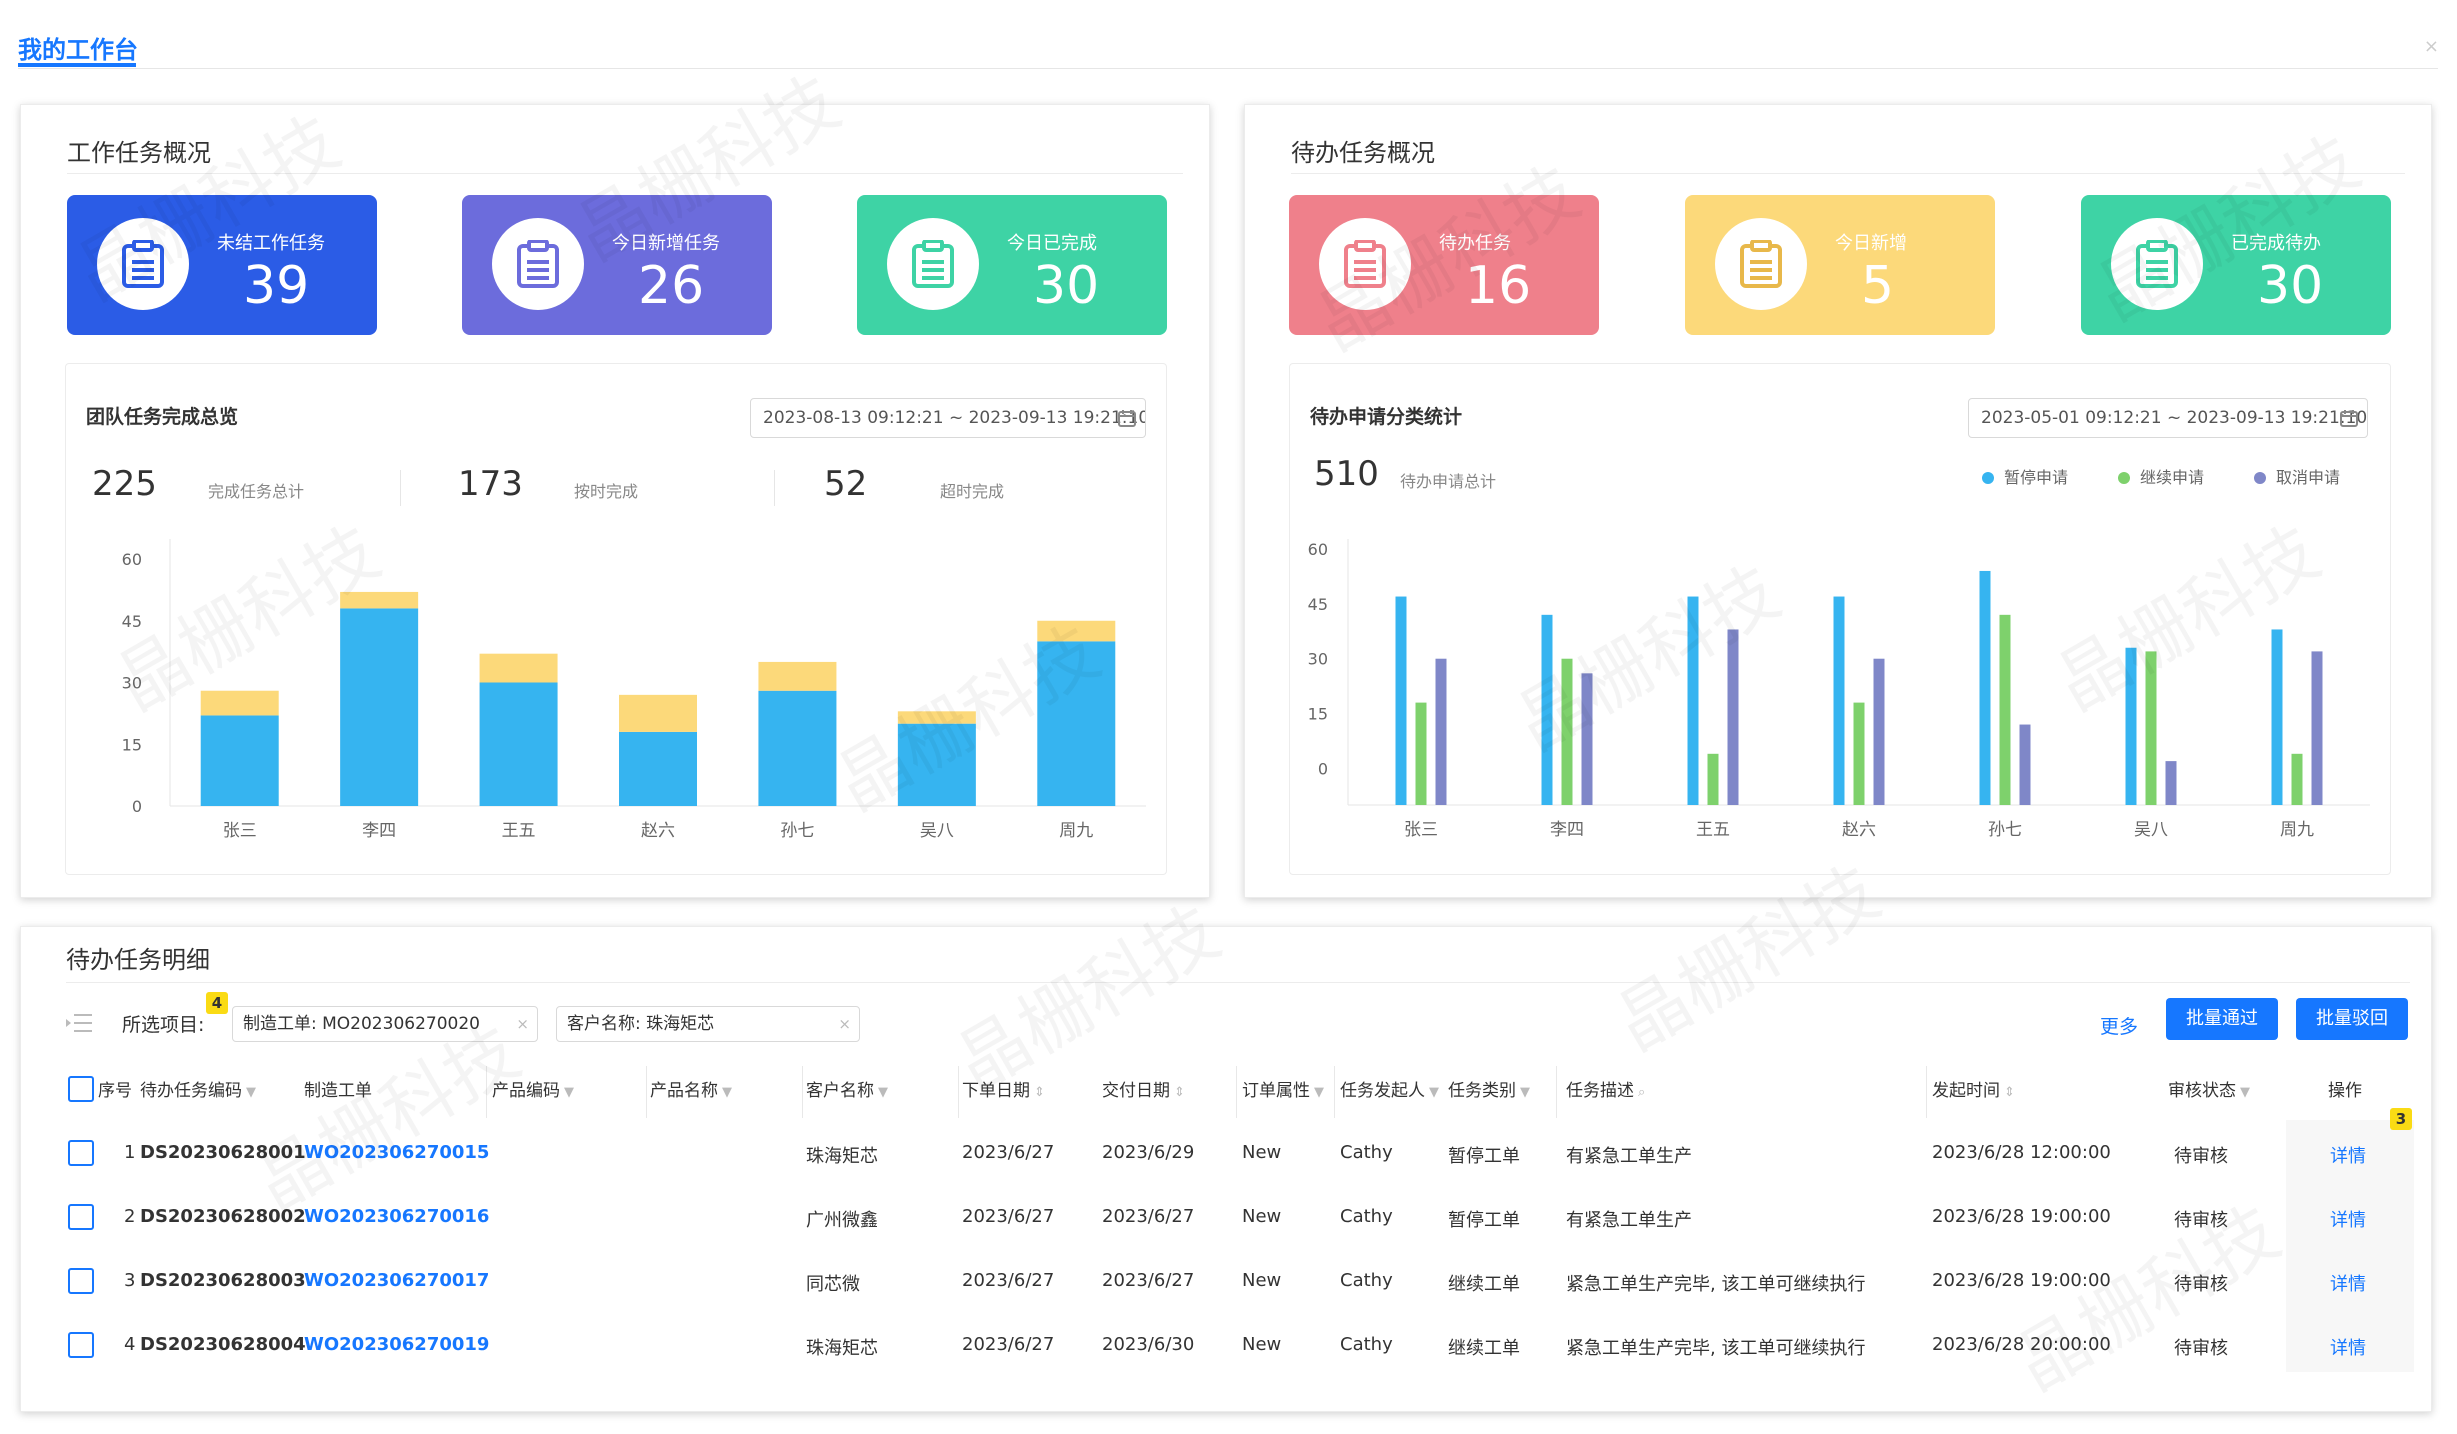  I want to click on cell-description: 有紧急工单生产, so click(1629, 1220).